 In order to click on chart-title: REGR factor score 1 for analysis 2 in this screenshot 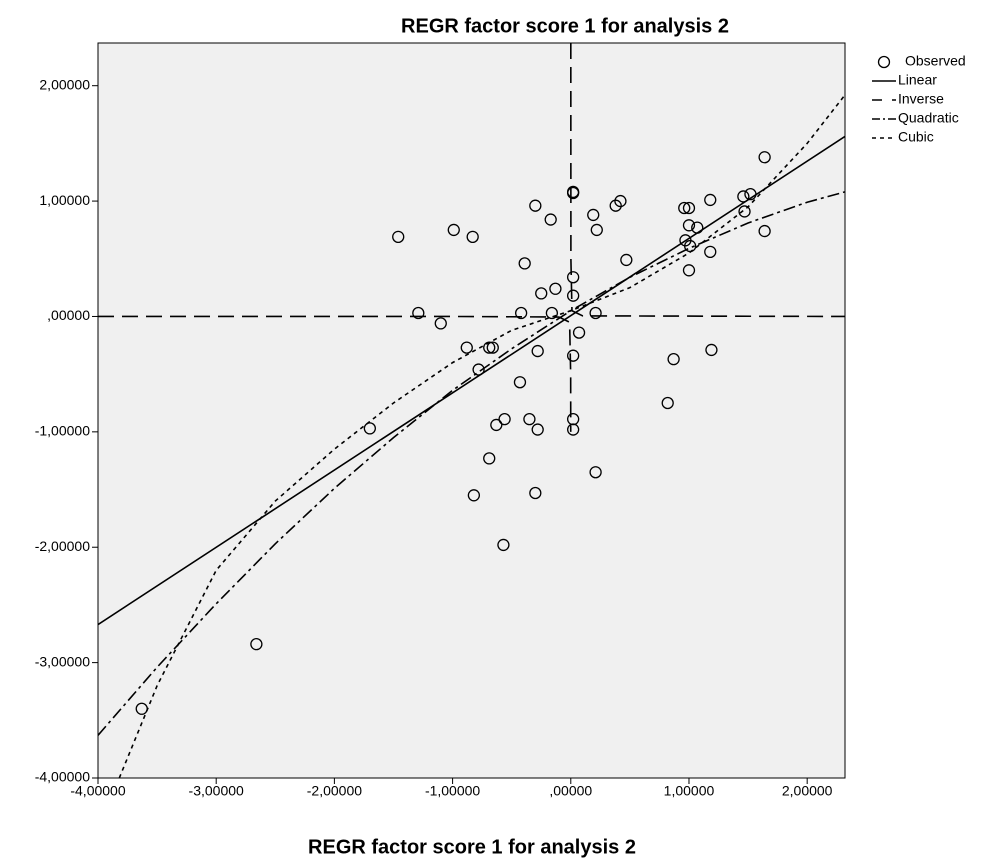, I will do `click(565, 26)`.